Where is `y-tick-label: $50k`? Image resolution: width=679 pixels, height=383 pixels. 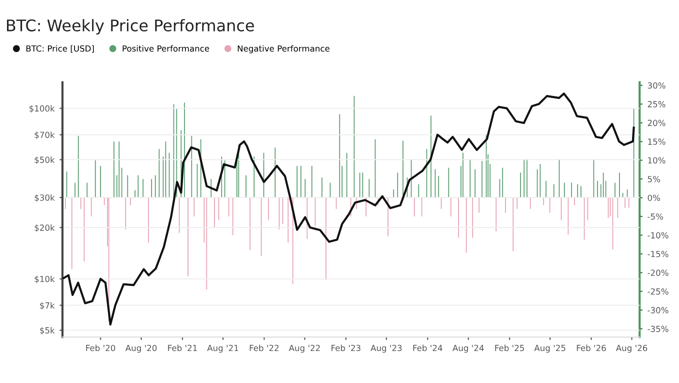
y-tick-label: $50k is located at coordinates (44, 160).